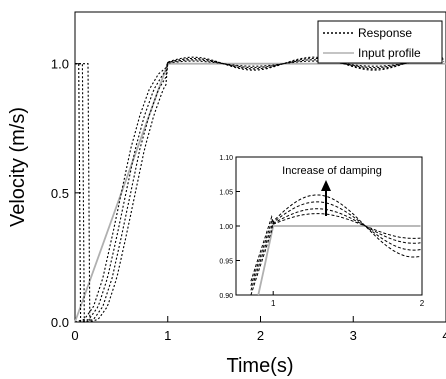  I want to click on inset-input-profile-line, so click(339, 260).